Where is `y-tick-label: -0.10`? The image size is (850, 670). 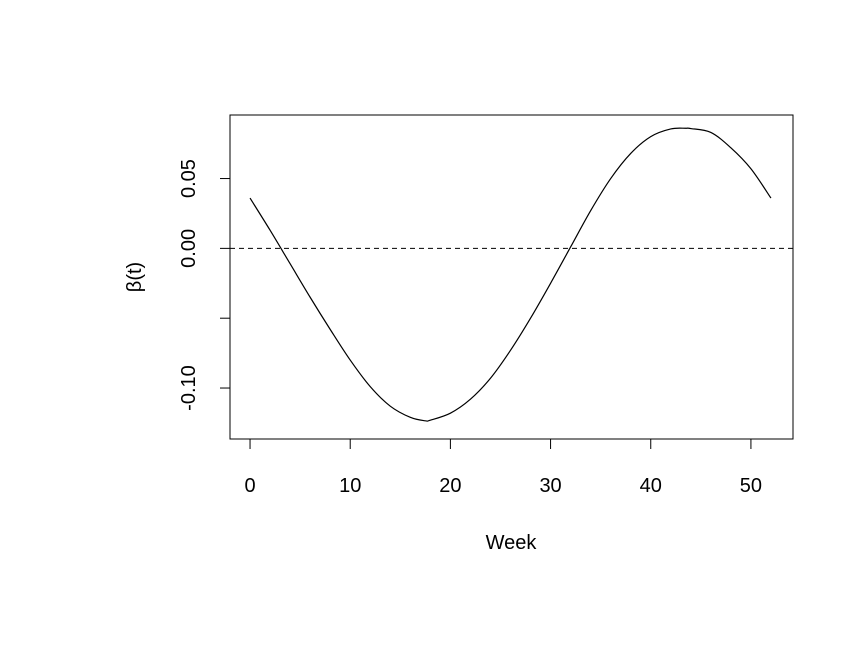
y-tick-label: -0.10 is located at coordinates (189, 388).